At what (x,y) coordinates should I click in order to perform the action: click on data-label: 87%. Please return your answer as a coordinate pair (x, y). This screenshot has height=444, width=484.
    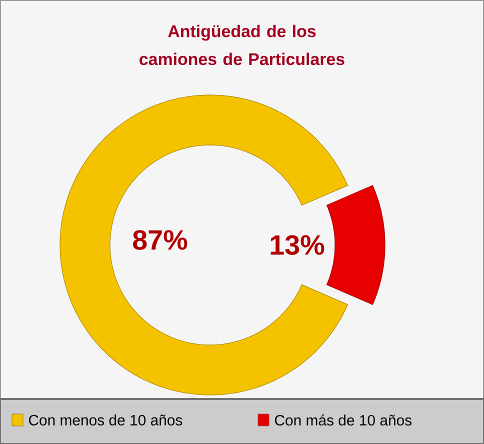
    Looking at the image, I should click on (160, 240).